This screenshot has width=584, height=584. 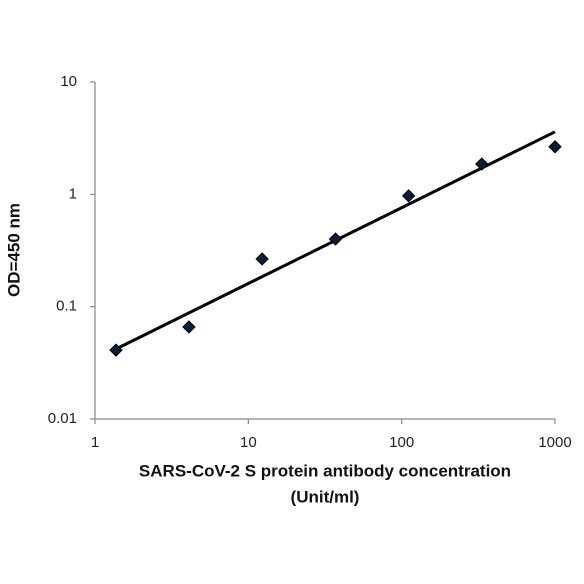 I want to click on x-tick-label: 1000, so click(x=554, y=442).